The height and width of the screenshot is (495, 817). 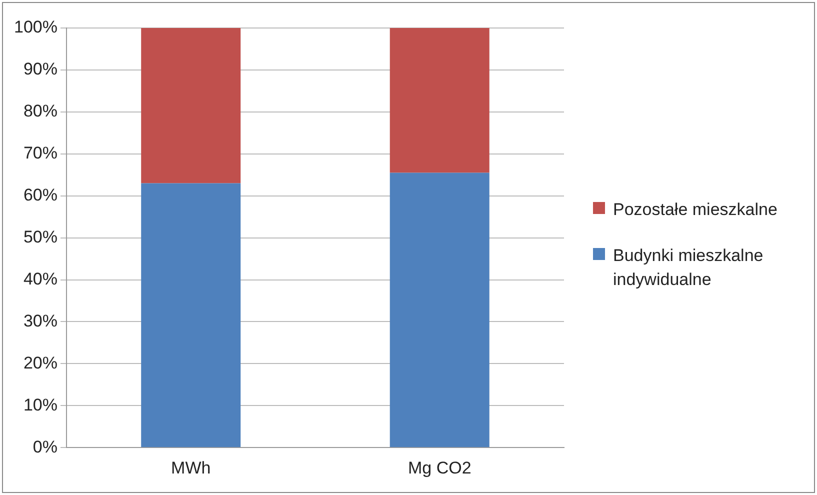 What do you see at coordinates (695, 210) in the screenshot?
I see `legend-label: Pozostałe mieszkalne` at bounding box center [695, 210].